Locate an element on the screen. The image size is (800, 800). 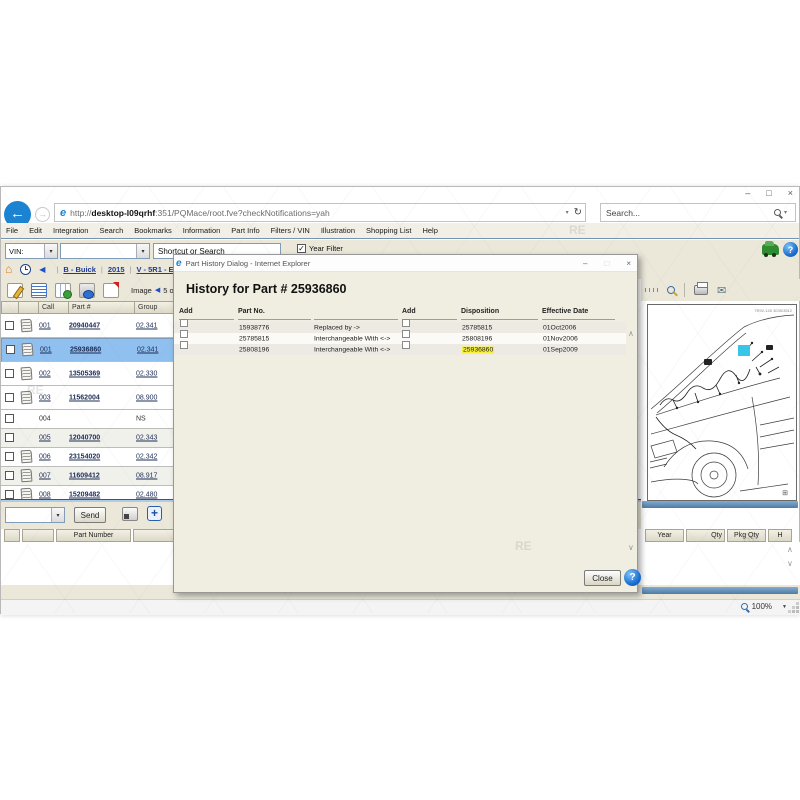
group-number: 02.342 is located at coordinates (147, 457).